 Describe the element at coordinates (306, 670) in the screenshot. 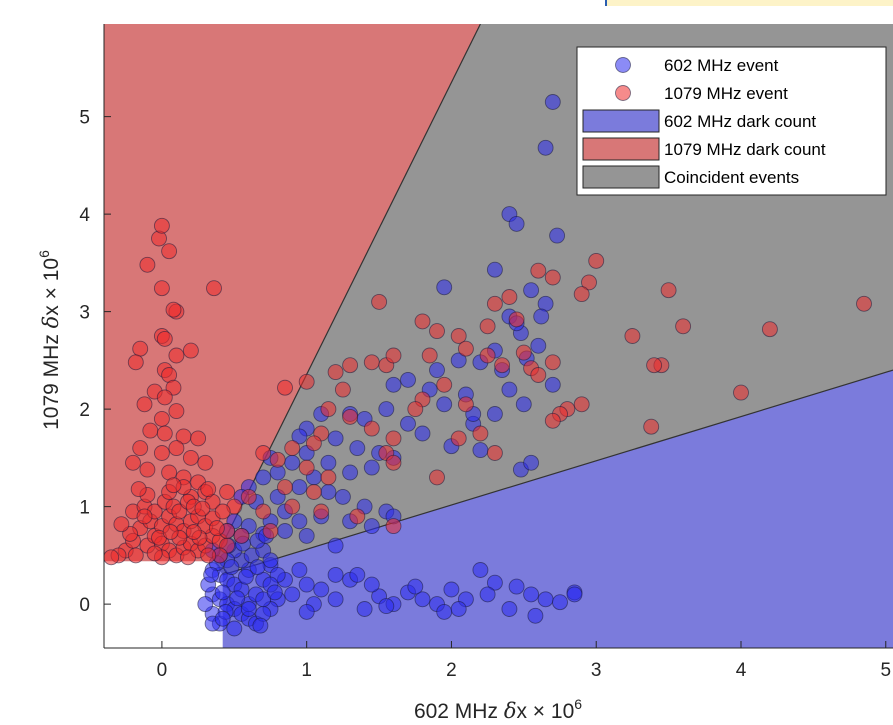

I see `x-tick-label: 1` at that location.